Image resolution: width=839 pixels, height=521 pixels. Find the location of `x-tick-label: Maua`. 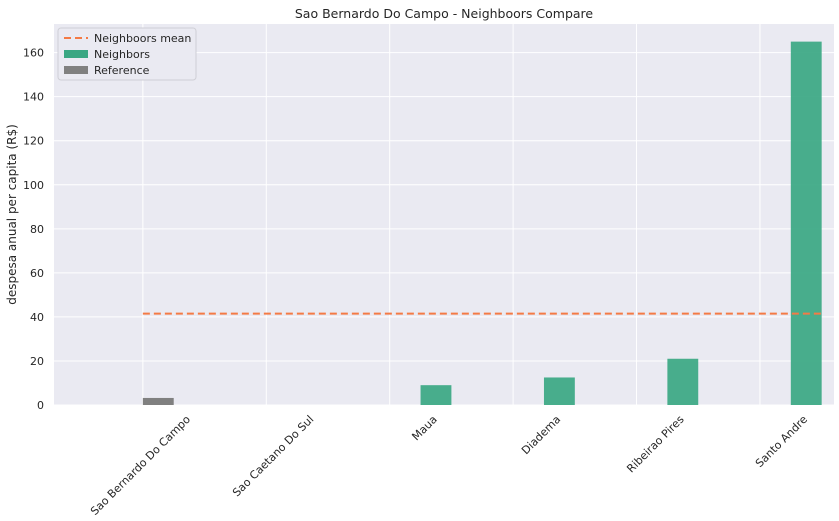

x-tick-label: Maua is located at coordinates (424, 428).